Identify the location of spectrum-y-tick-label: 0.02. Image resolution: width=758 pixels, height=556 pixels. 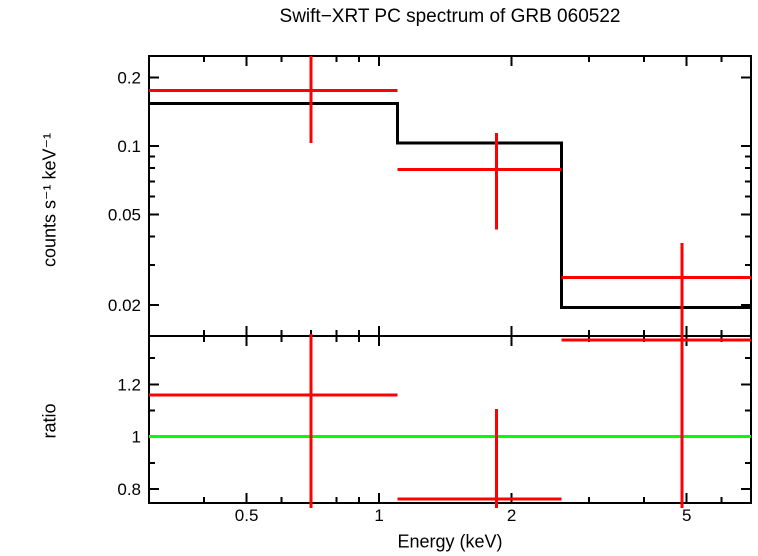
(124, 305).